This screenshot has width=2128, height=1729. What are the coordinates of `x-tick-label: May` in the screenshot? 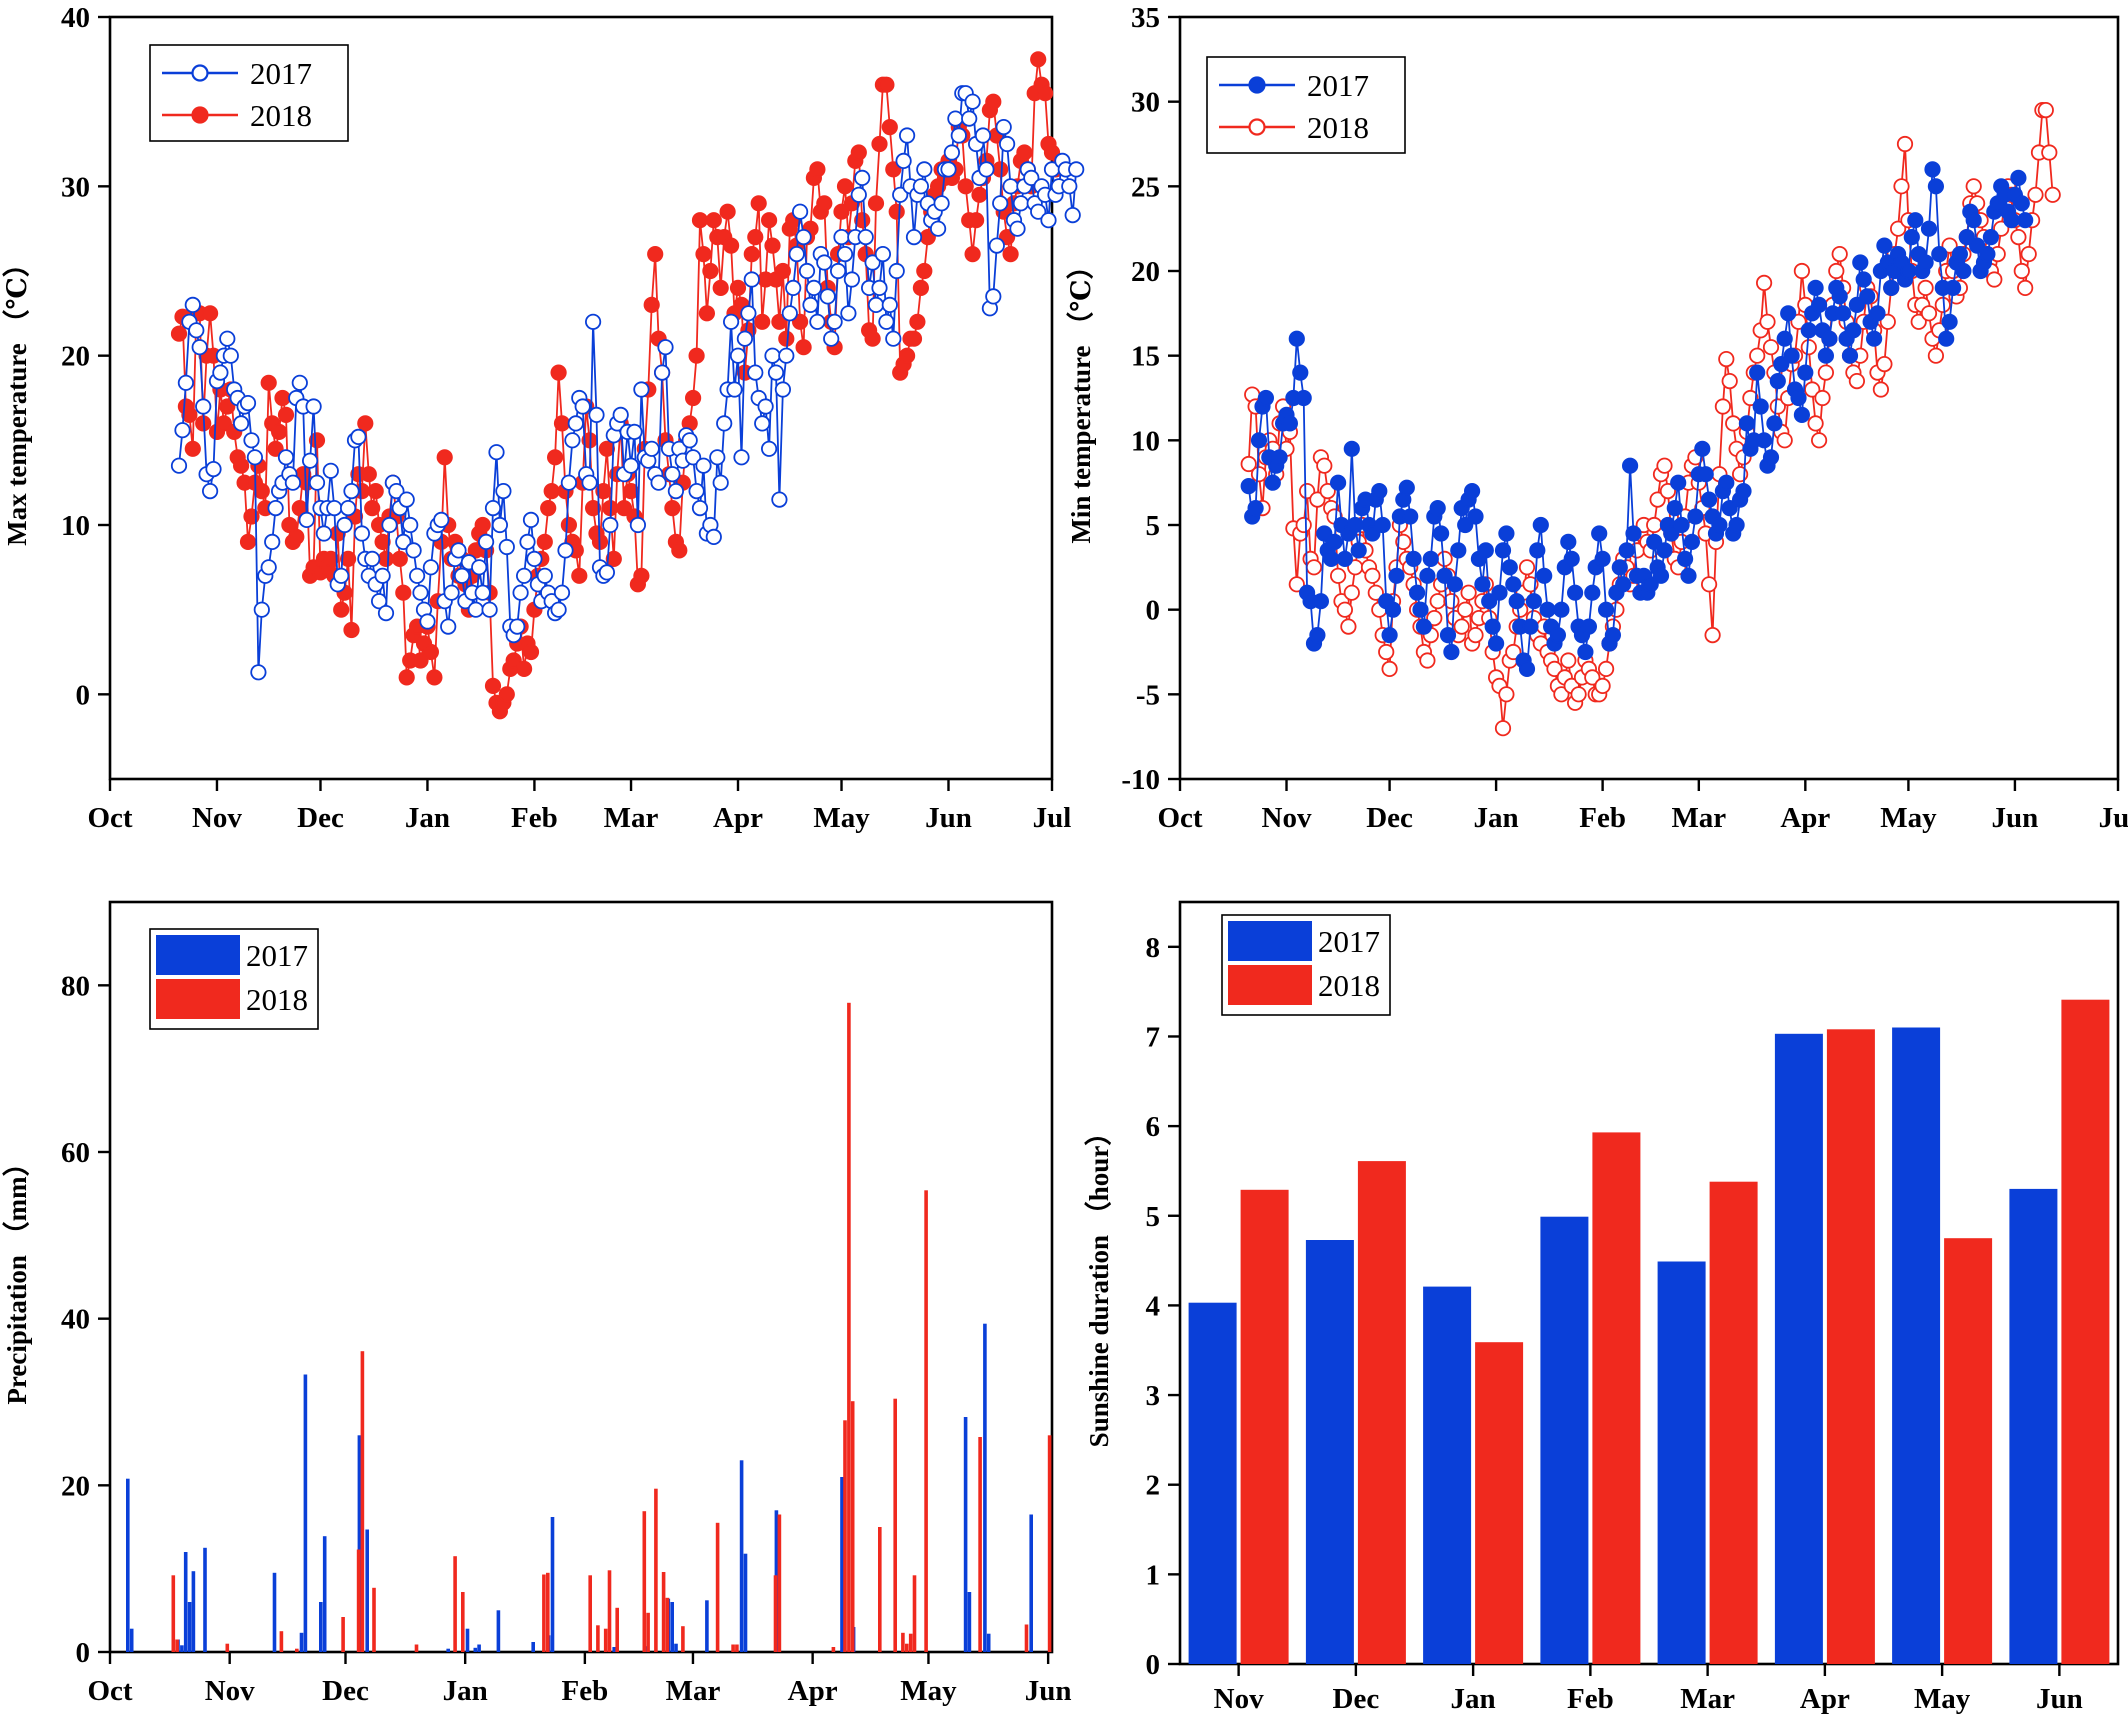 It's located at (841, 818).